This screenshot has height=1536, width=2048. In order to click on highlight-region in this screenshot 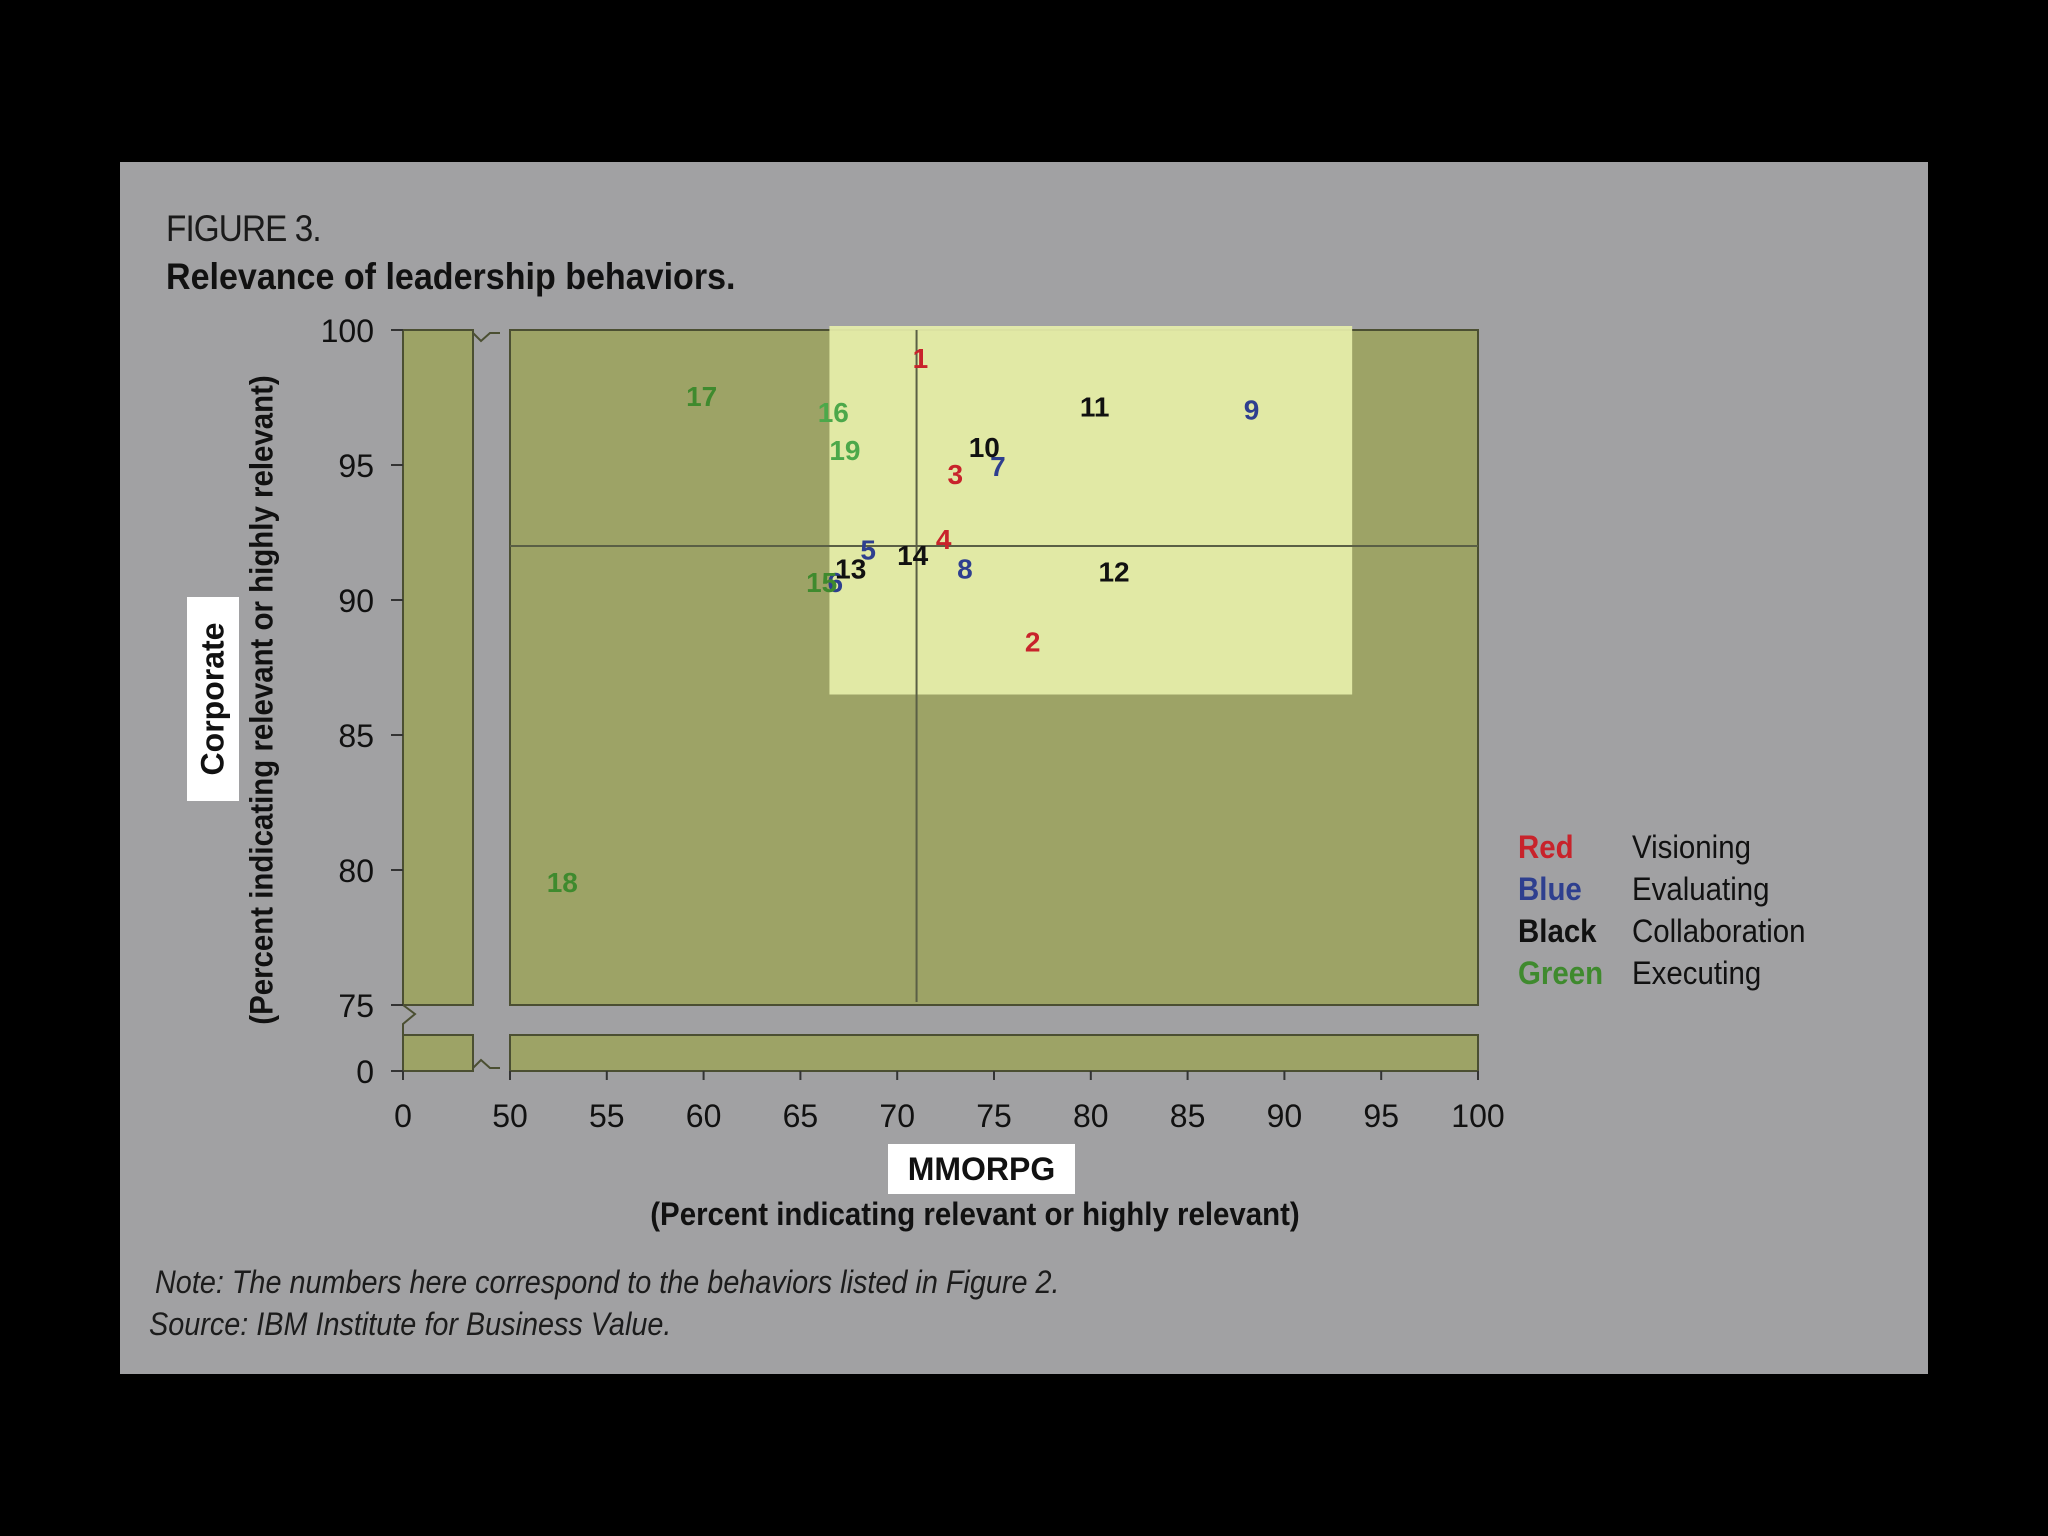, I will do `click(1091, 510)`.